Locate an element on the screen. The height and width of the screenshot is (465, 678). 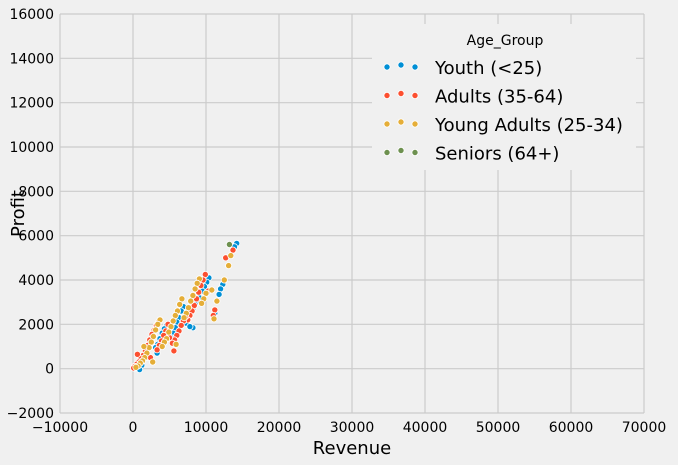
legend-background is located at coordinates (504, 97).